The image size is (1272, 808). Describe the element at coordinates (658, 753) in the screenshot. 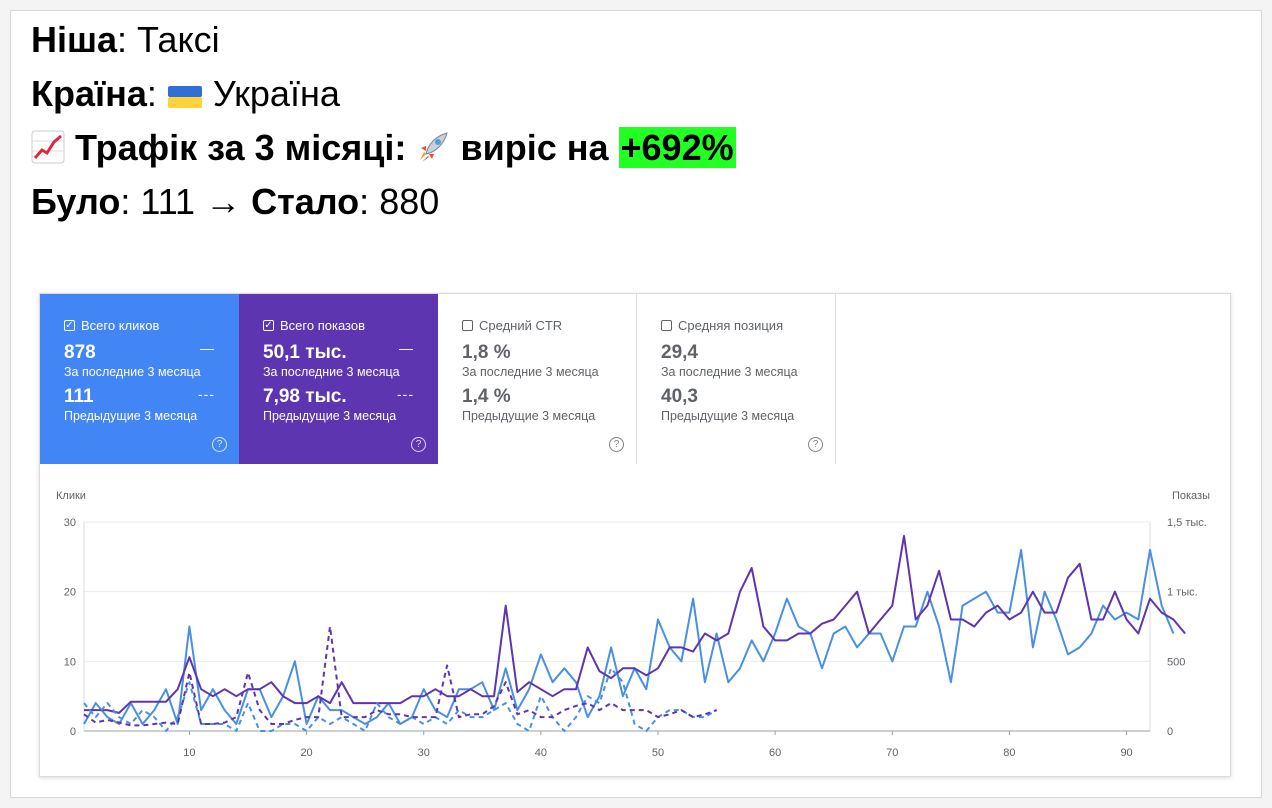

I see `x-tick-label: 50` at that location.